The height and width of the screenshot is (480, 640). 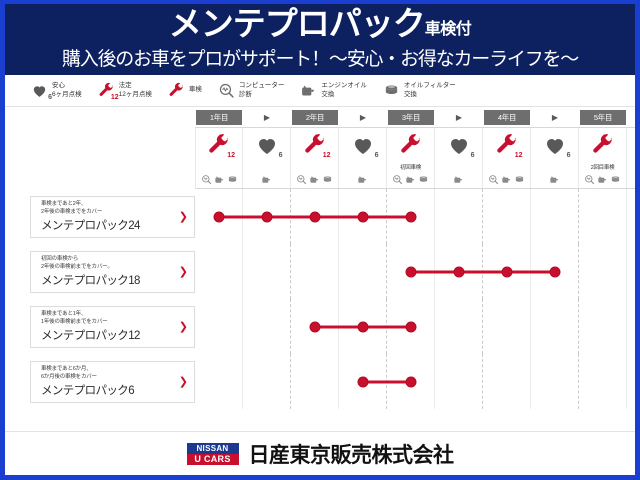 What do you see at coordinates (410, 168) in the screenshot?
I see `service-note: 初回車検` at bounding box center [410, 168].